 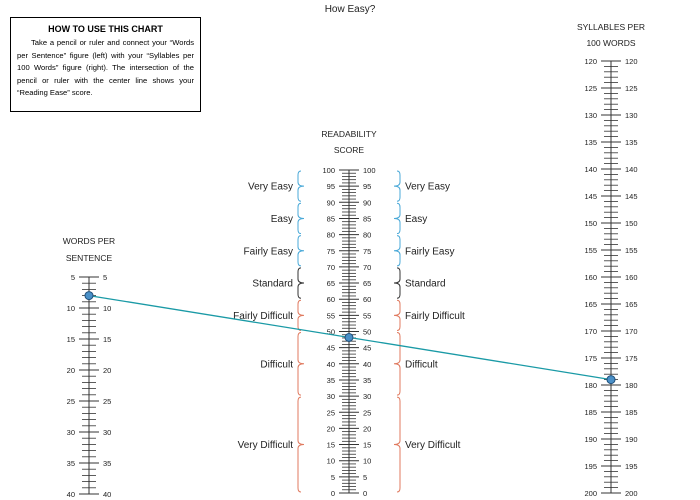 I want to click on words-axis-label: SENTENCE, so click(x=89, y=258).